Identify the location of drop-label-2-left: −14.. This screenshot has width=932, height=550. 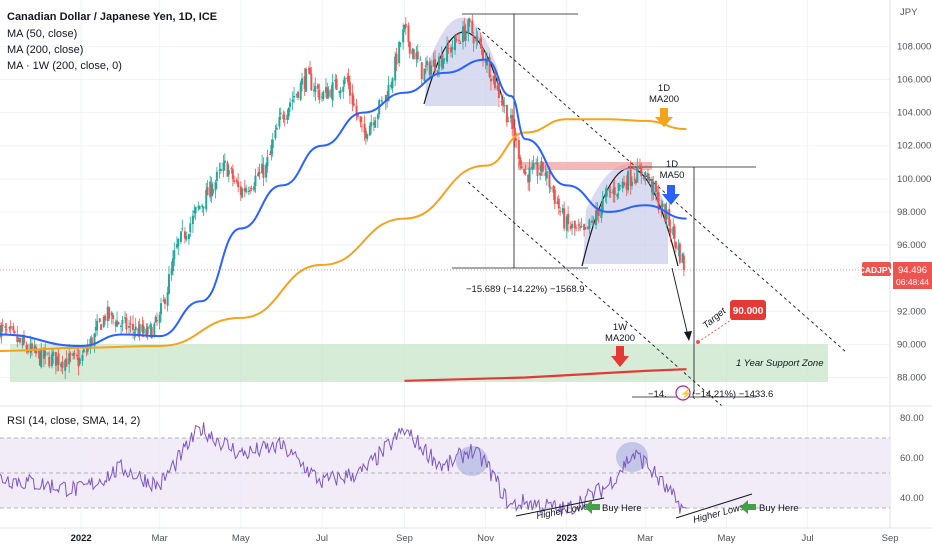
(657, 394).